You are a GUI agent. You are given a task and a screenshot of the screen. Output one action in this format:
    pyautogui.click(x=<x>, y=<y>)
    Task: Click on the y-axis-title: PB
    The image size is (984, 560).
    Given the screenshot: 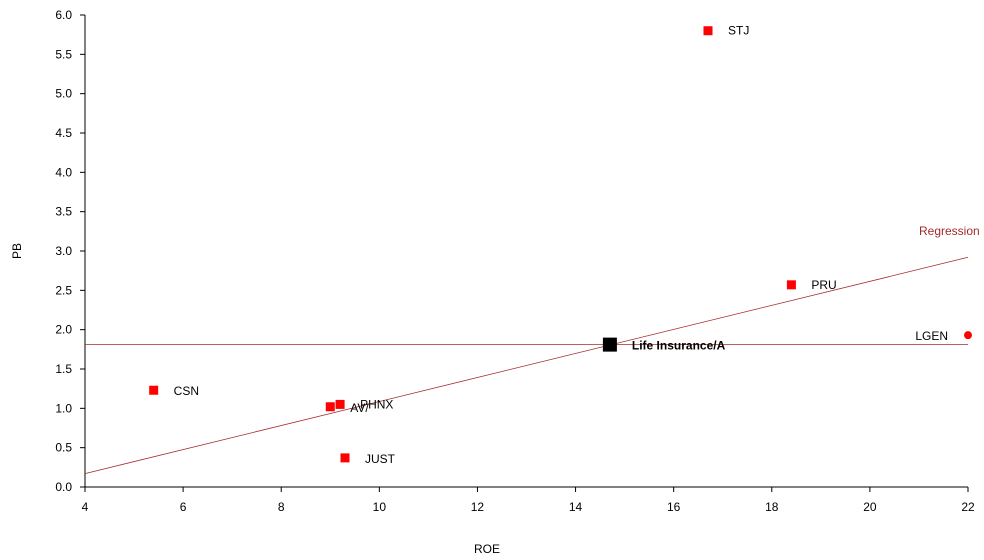 What is the action you would take?
    pyautogui.click(x=17, y=251)
    